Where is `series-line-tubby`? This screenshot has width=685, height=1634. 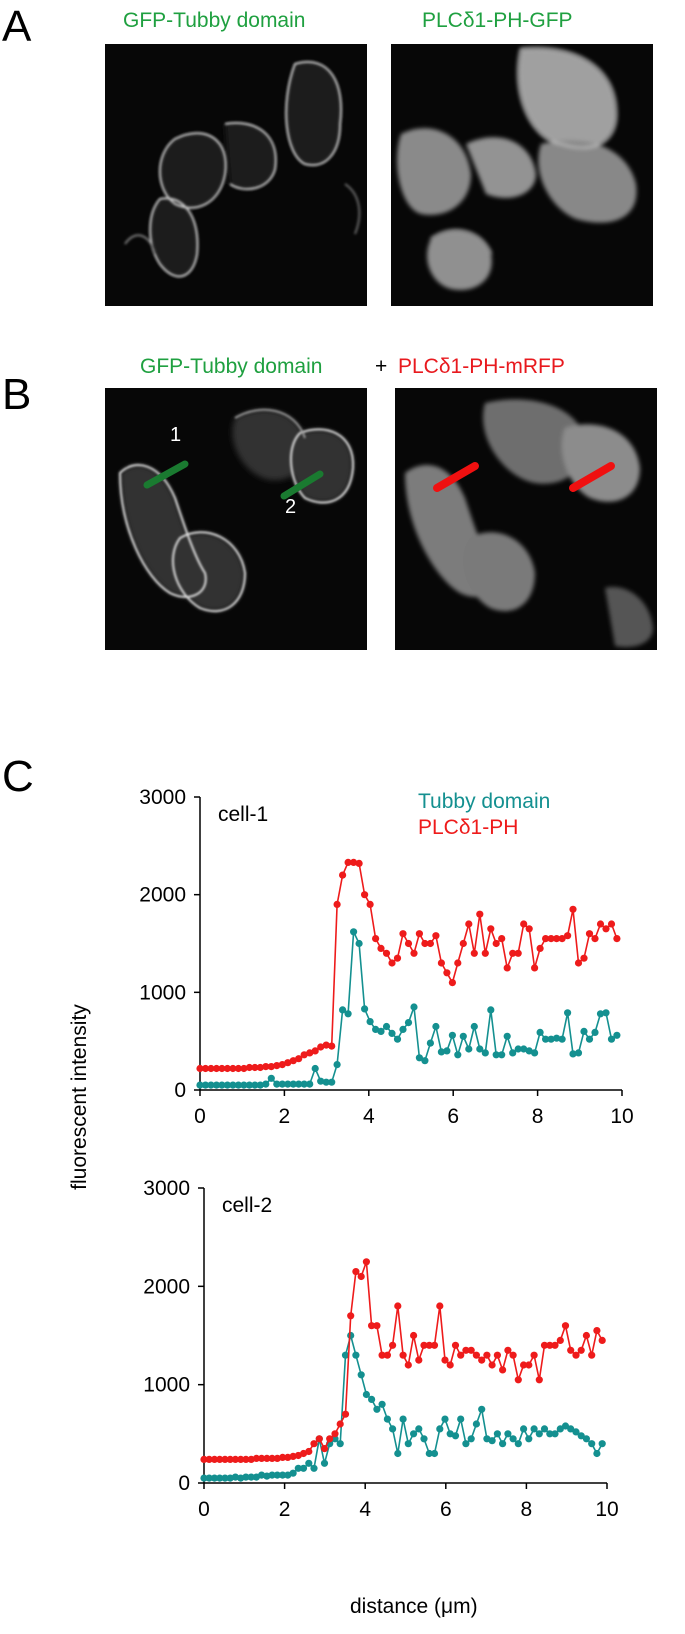
series-line-tubby is located at coordinates (409, 1007).